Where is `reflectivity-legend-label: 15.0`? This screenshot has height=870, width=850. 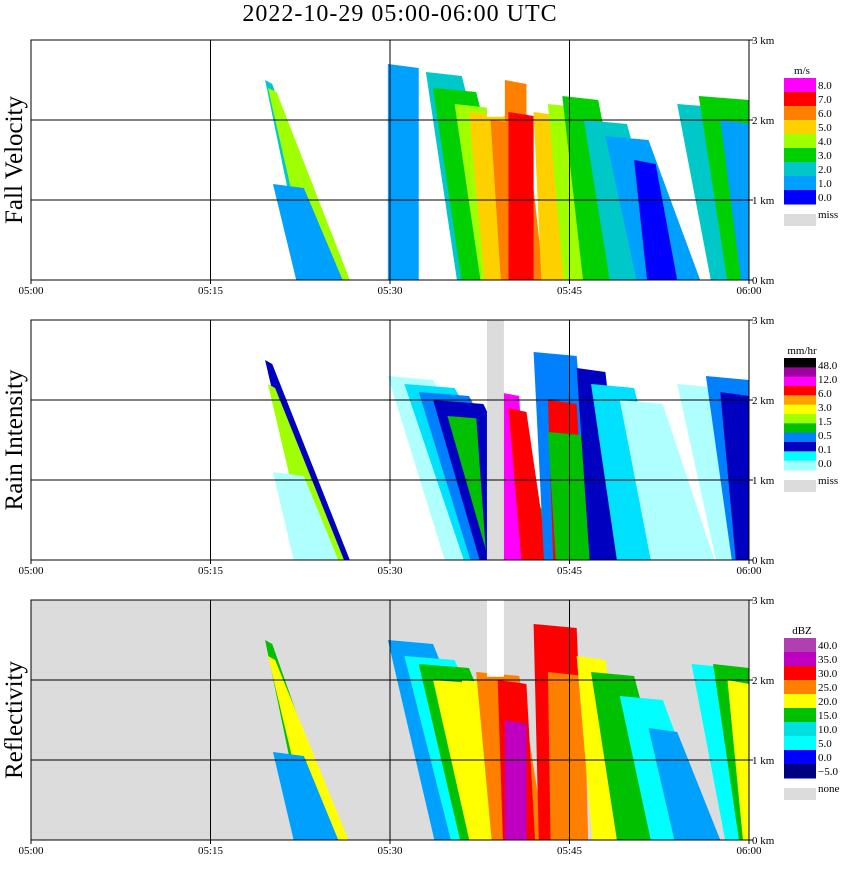 reflectivity-legend-label: 15.0 is located at coordinates (828, 716).